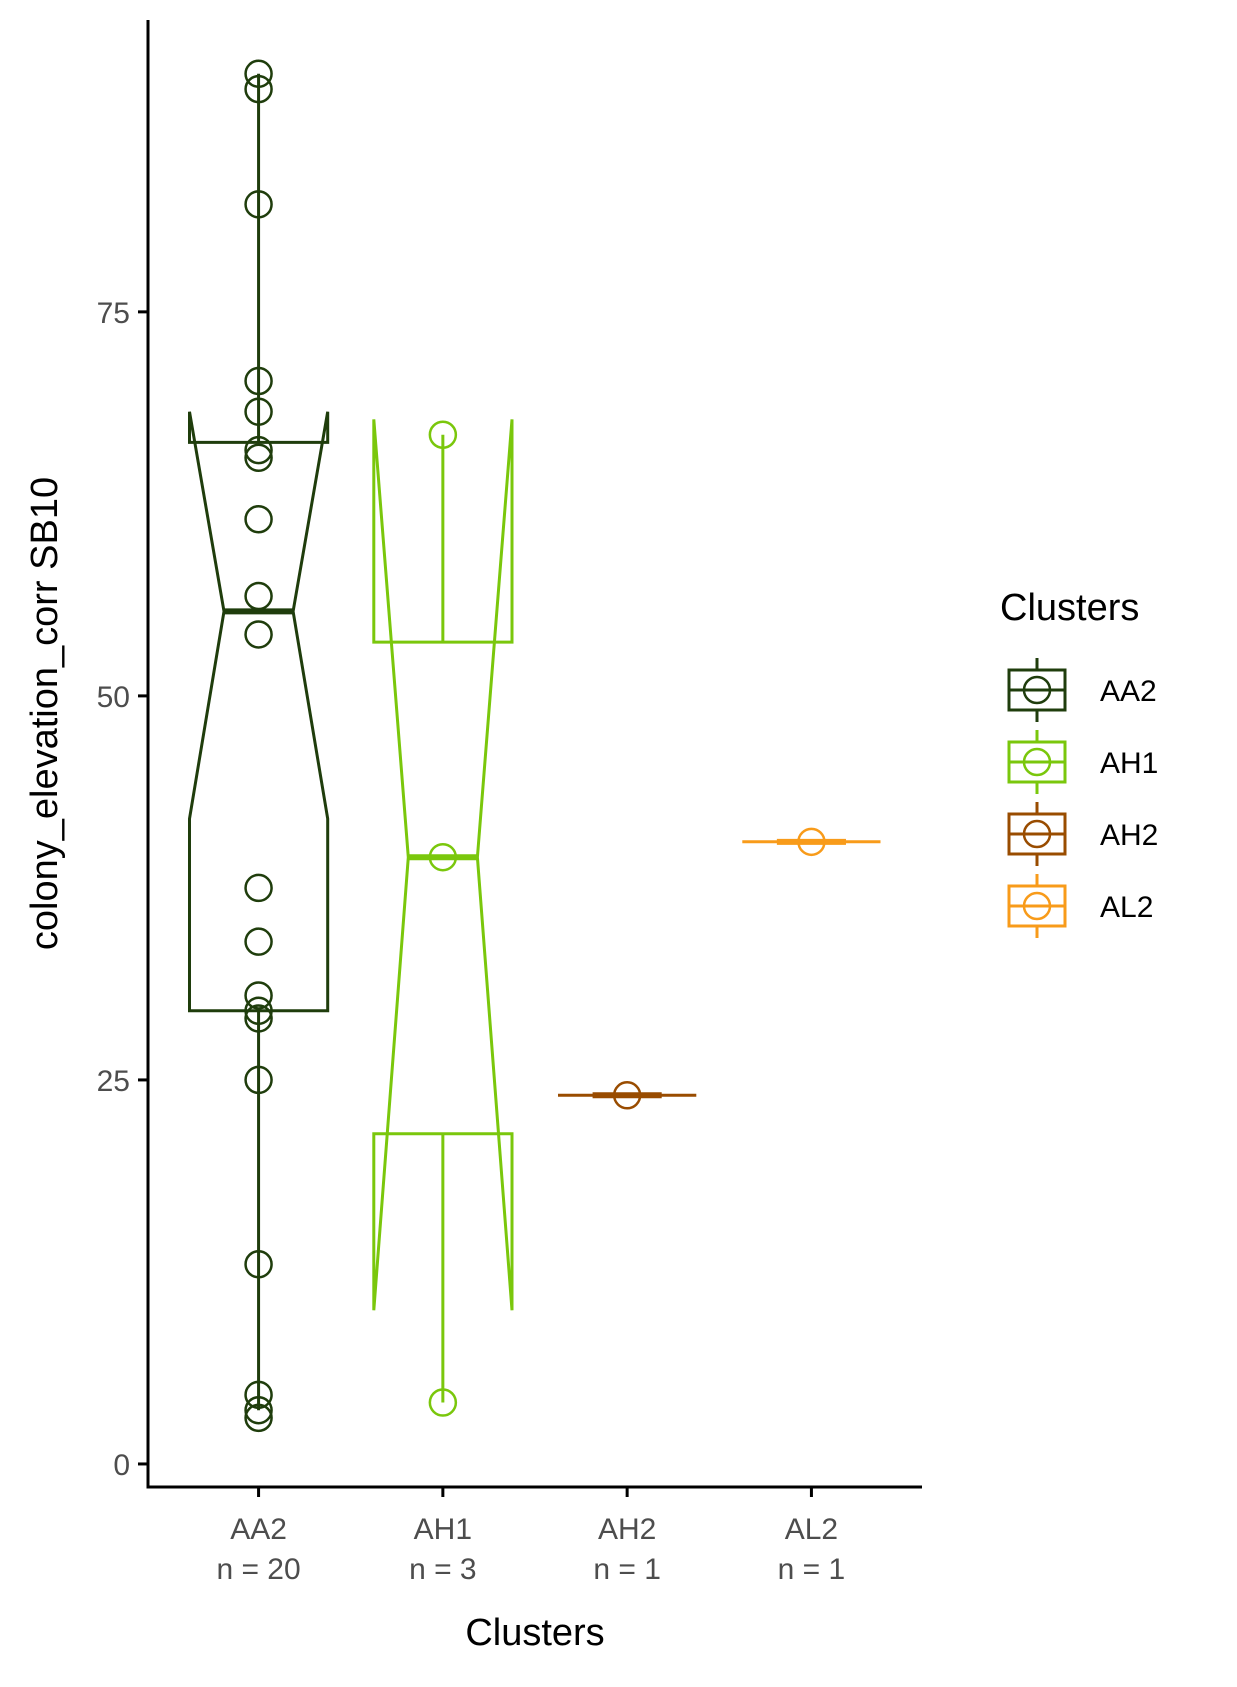 The image size is (1237, 1687). I want to click on legend: Clusters AA2 AH1 AH2 AL2, so click(1079, 762).